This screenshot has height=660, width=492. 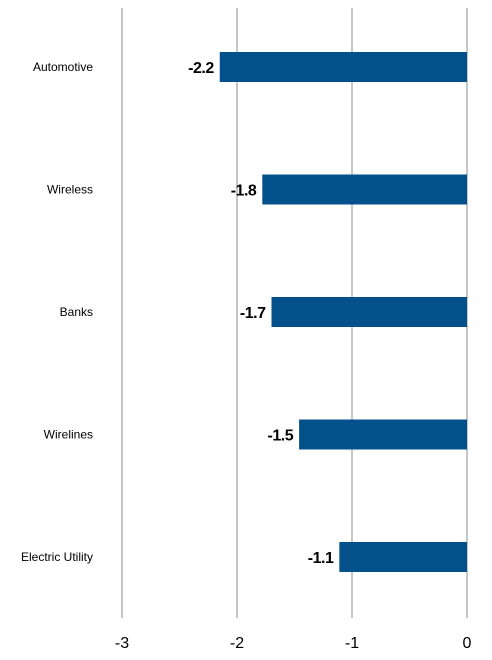 I want to click on data-label: -1.1, so click(x=321, y=558).